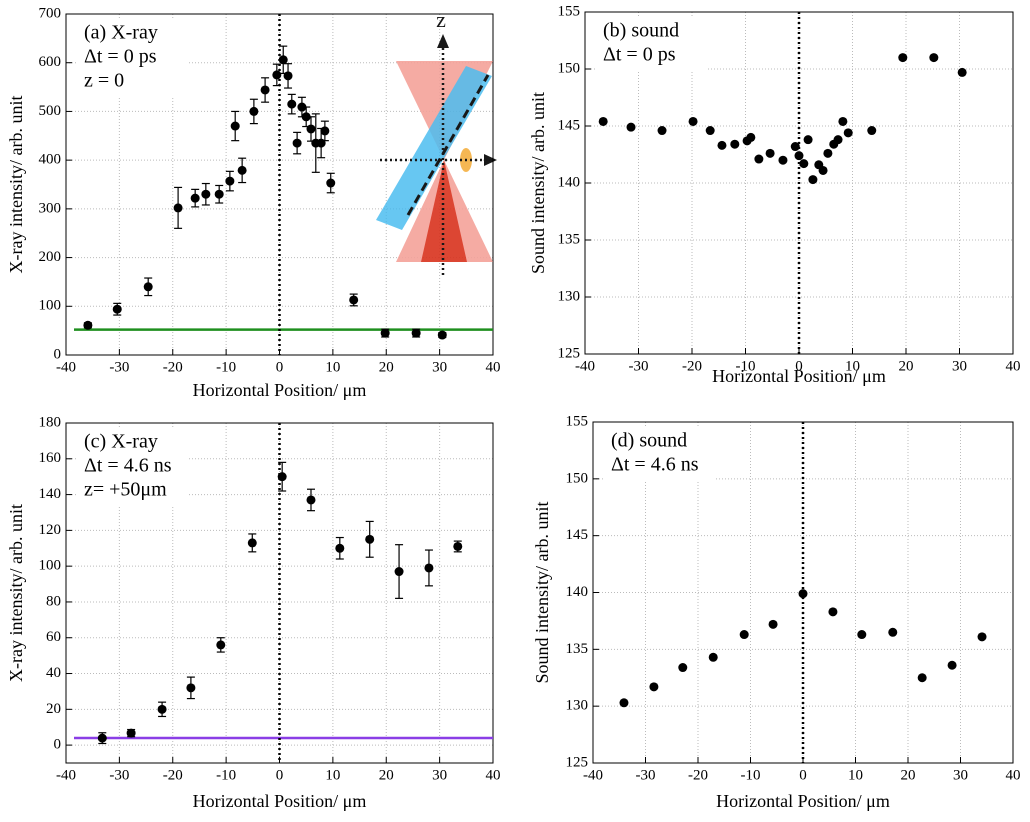 Image resolution: width=1030 pixels, height=822 pixels. Describe the element at coordinates (641, 31) in the screenshot. I see `annotation: (b) sound` at that location.